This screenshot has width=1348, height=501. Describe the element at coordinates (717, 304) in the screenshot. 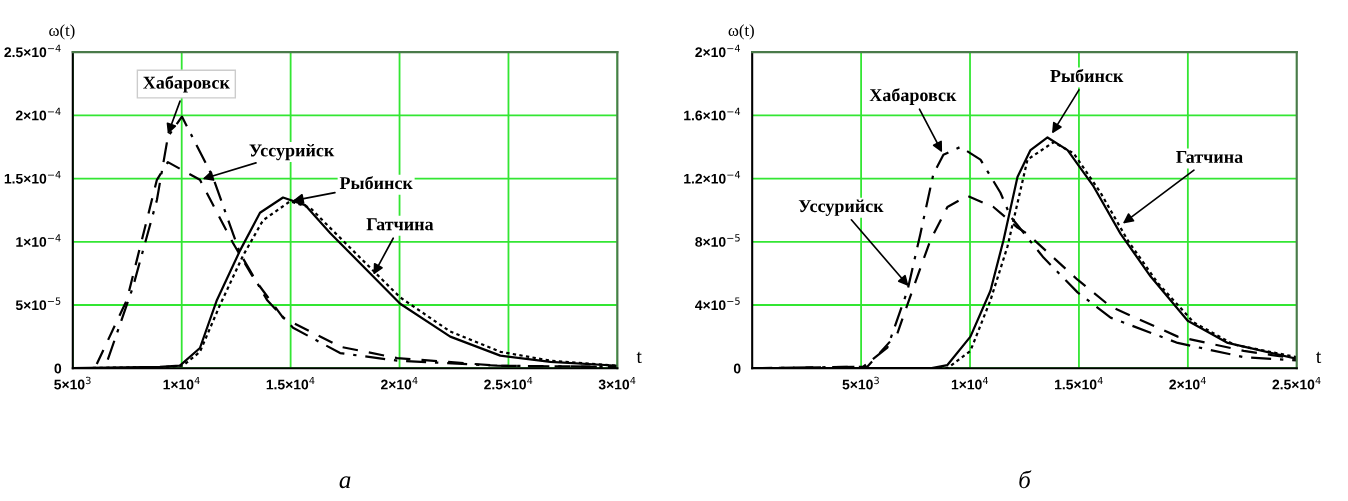

I see `y-tick-label: 4×10$^{−5}$` at that location.